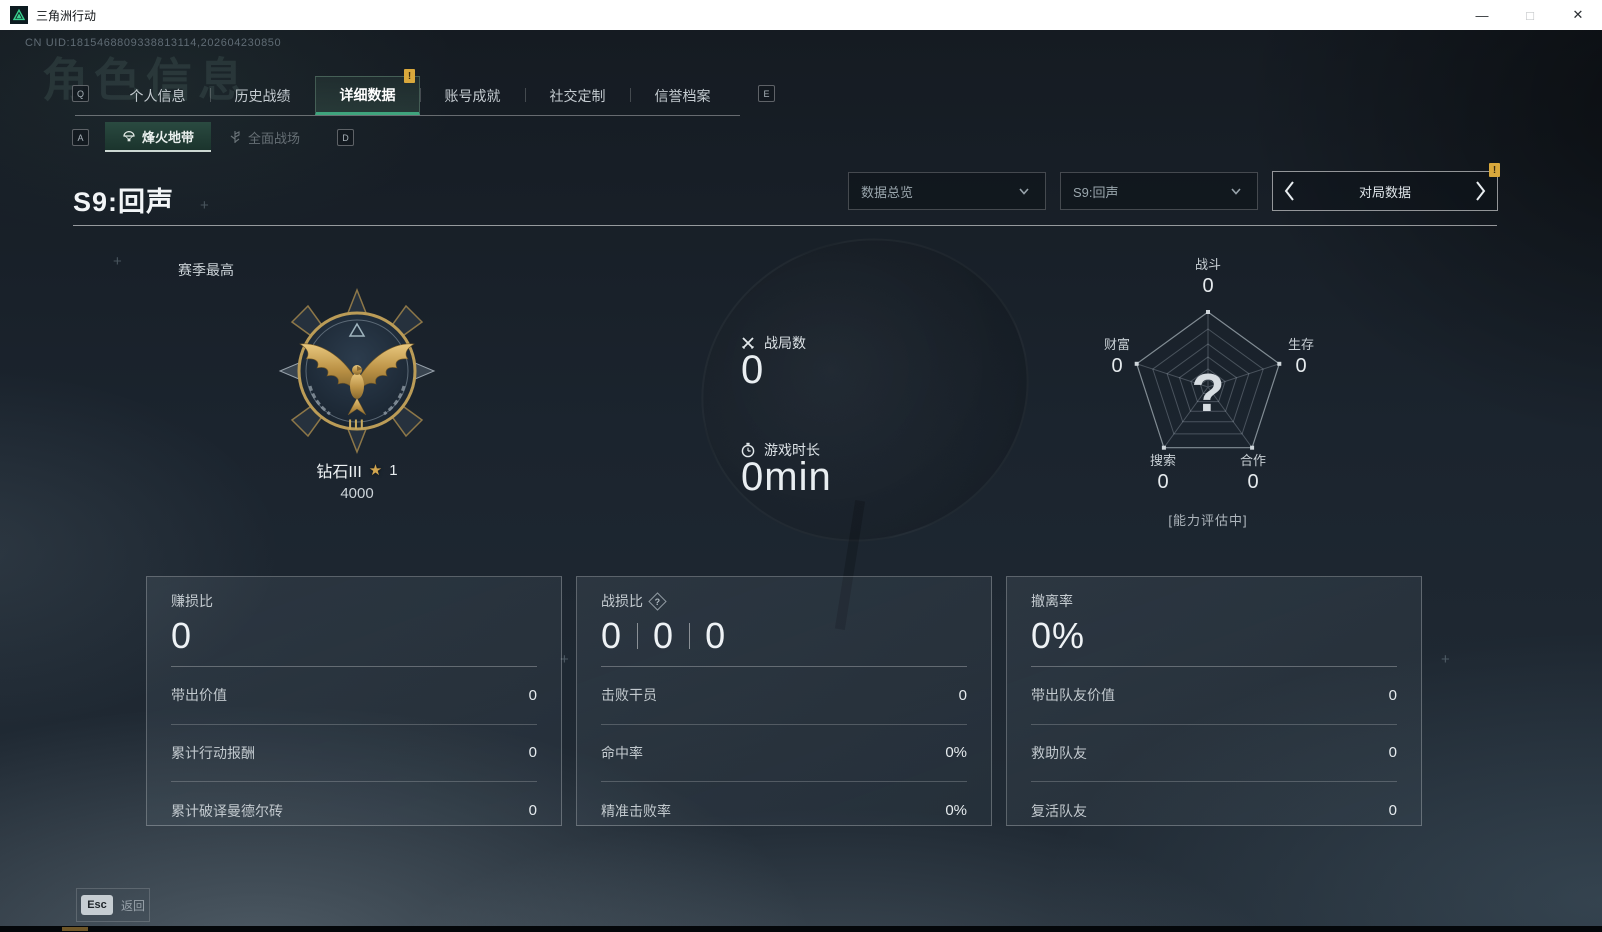 Image resolution: width=1602 pixels, height=932 pixels. Describe the element at coordinates (577, 95) in the screenshot. I see `tab-social: 社交定制` at that location.